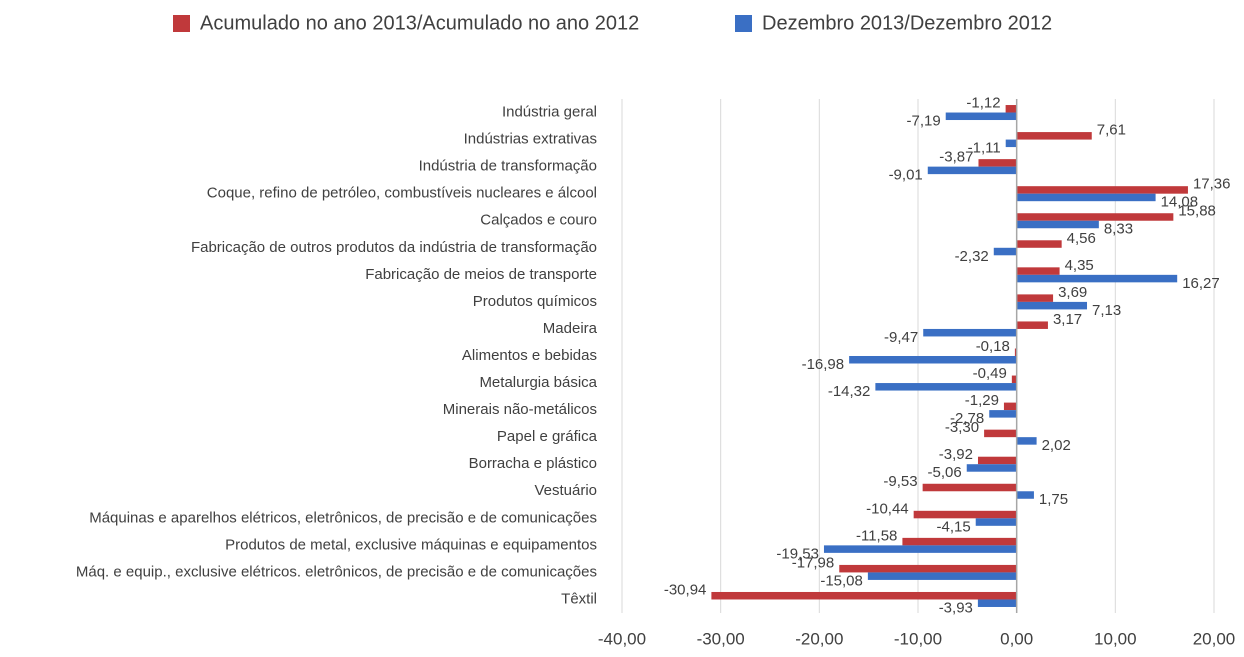 This screenshot has width=1244, height=657. Describe the element at coordinates (685, 589) in the screenshot. I see `value-label: -30,94` at that location.